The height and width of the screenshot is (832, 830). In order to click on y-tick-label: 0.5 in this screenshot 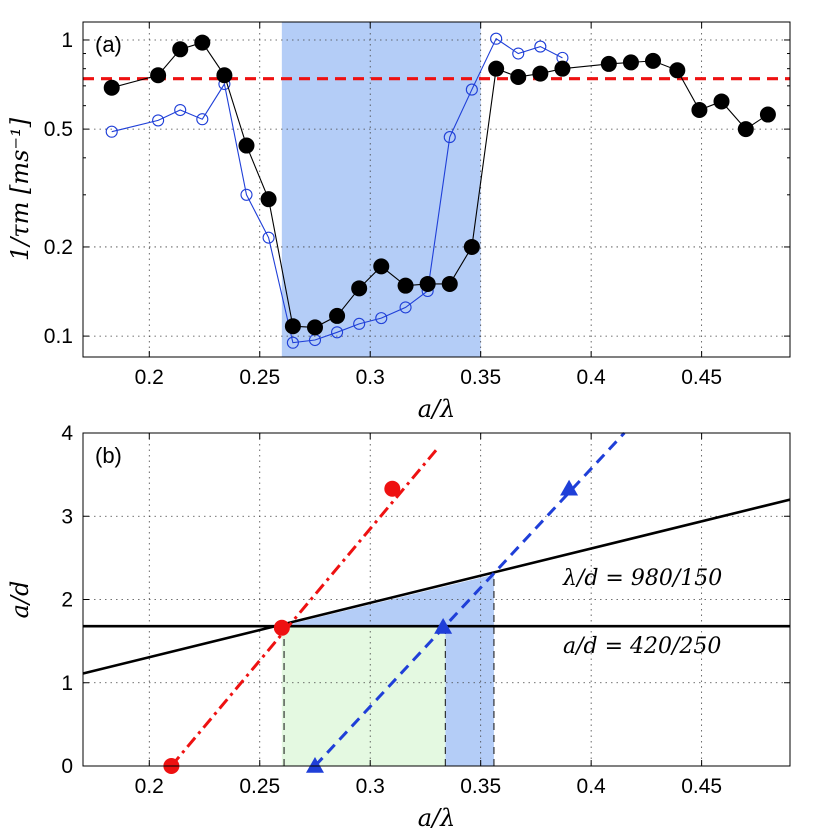, I will do `click(58, 129)`.